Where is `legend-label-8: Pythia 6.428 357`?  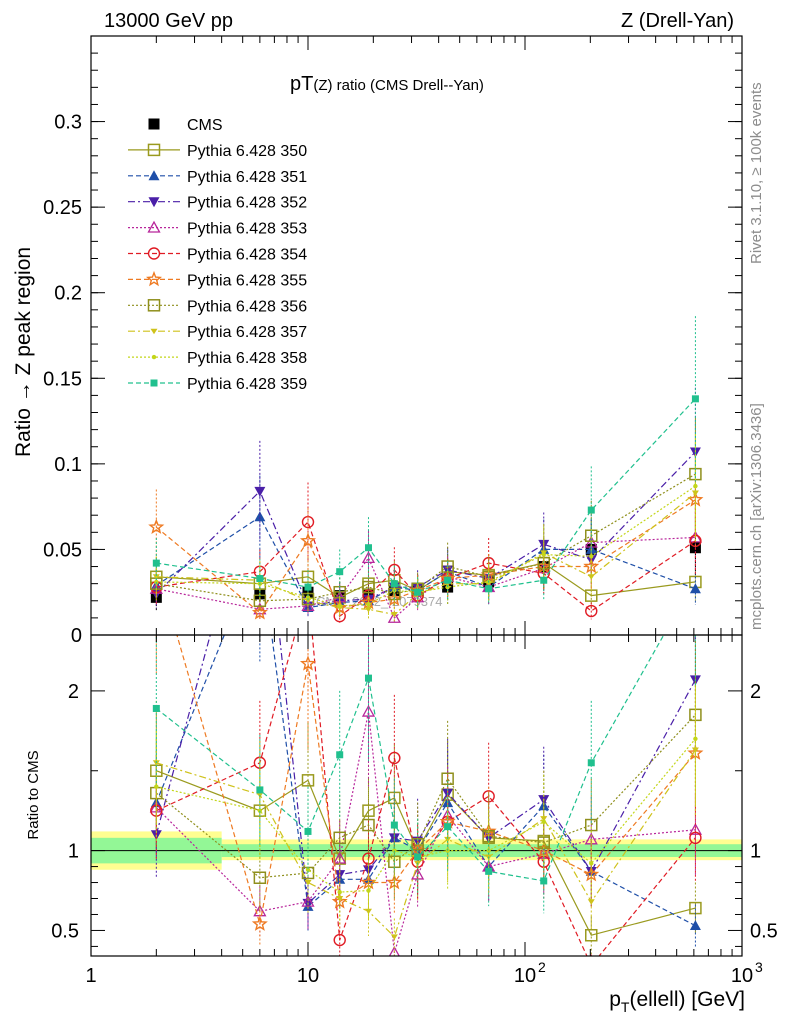 legend-label-8: Pythia 6.428 357 is located at coordinates (247, 332).